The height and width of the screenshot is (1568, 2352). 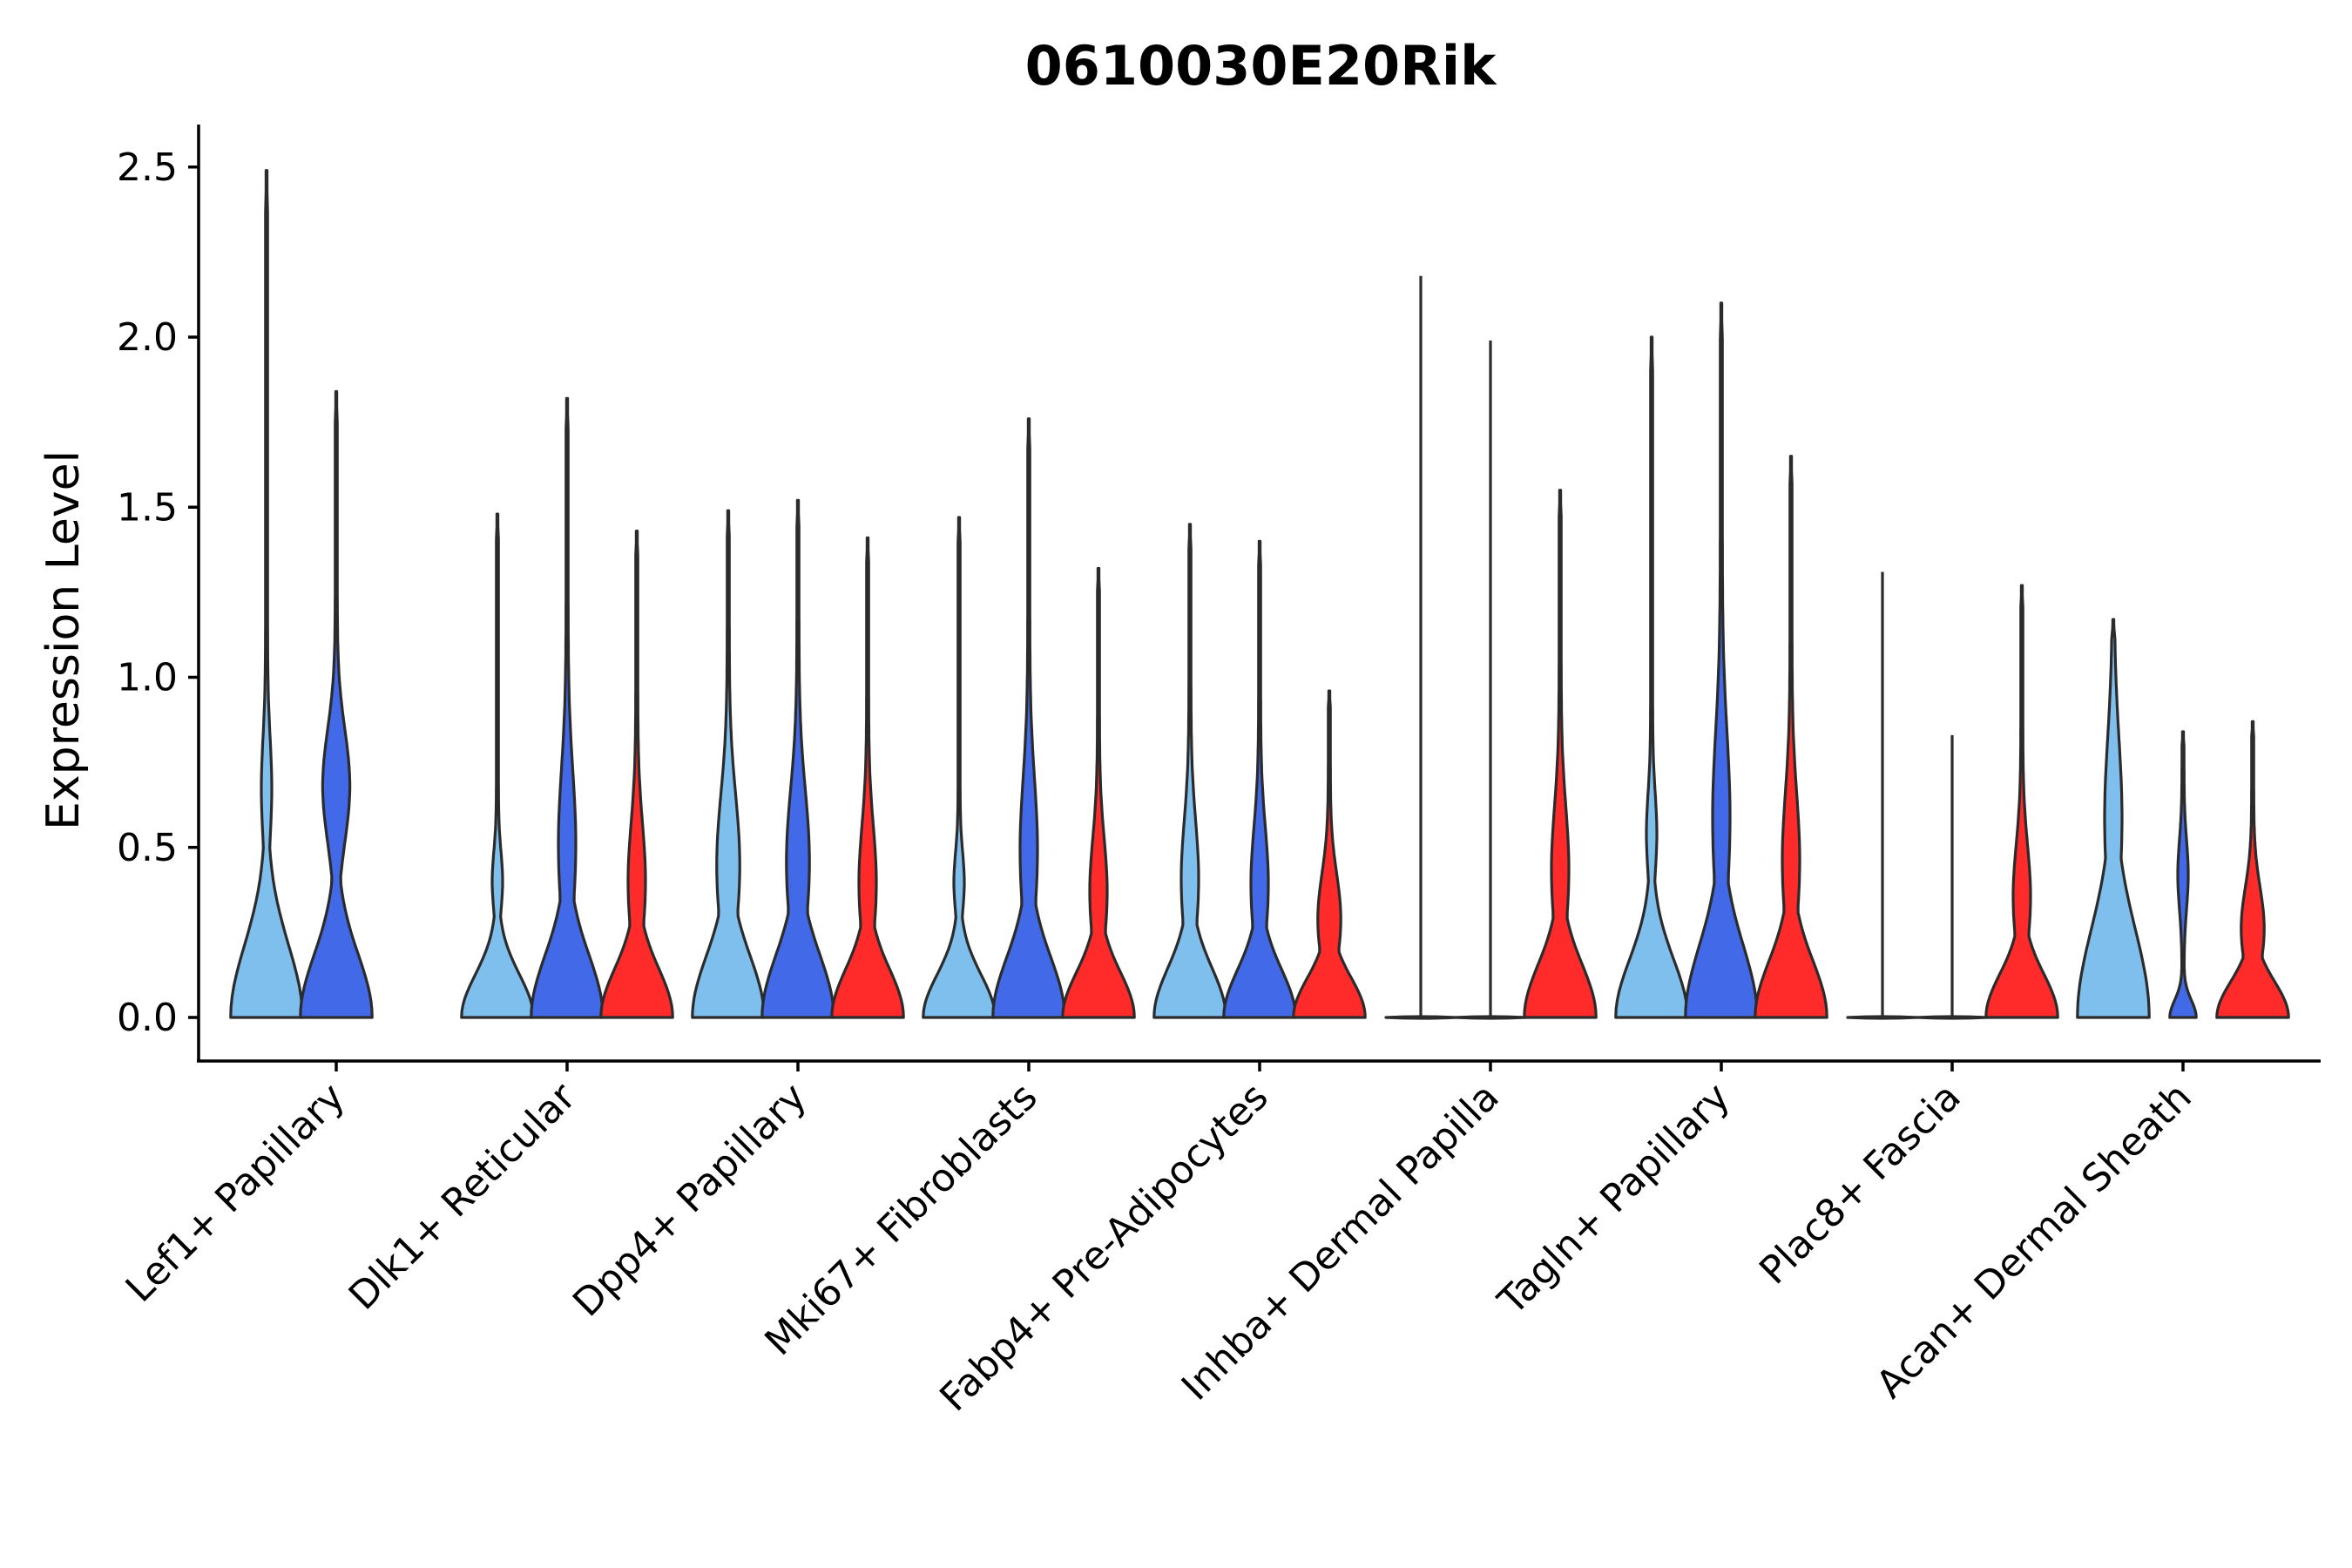 I want to click on violin-group2-lef1-papillary, so click(x=336, y=704).